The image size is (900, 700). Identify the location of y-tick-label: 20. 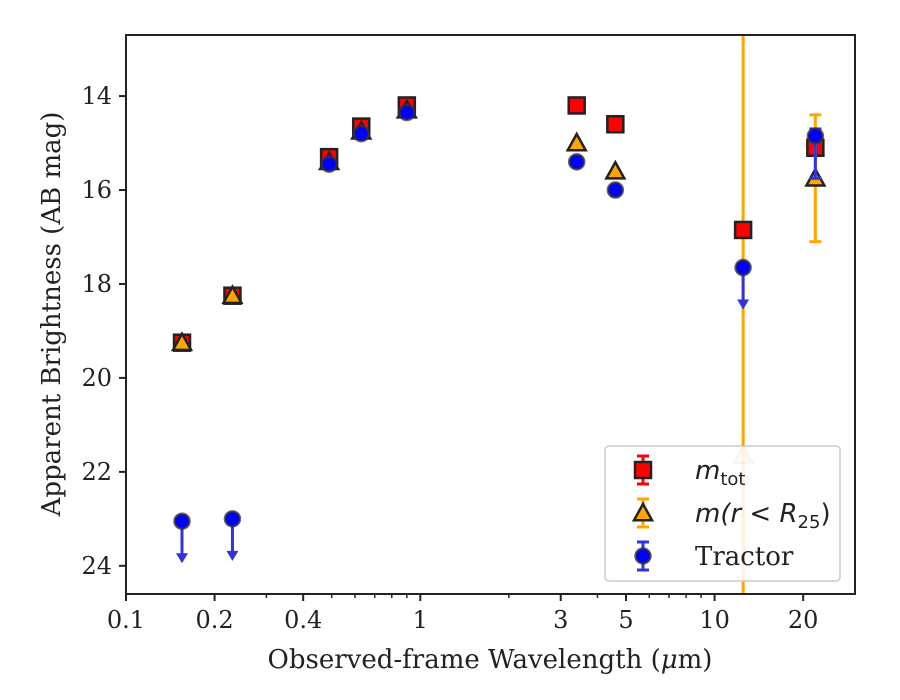
(96, 378).